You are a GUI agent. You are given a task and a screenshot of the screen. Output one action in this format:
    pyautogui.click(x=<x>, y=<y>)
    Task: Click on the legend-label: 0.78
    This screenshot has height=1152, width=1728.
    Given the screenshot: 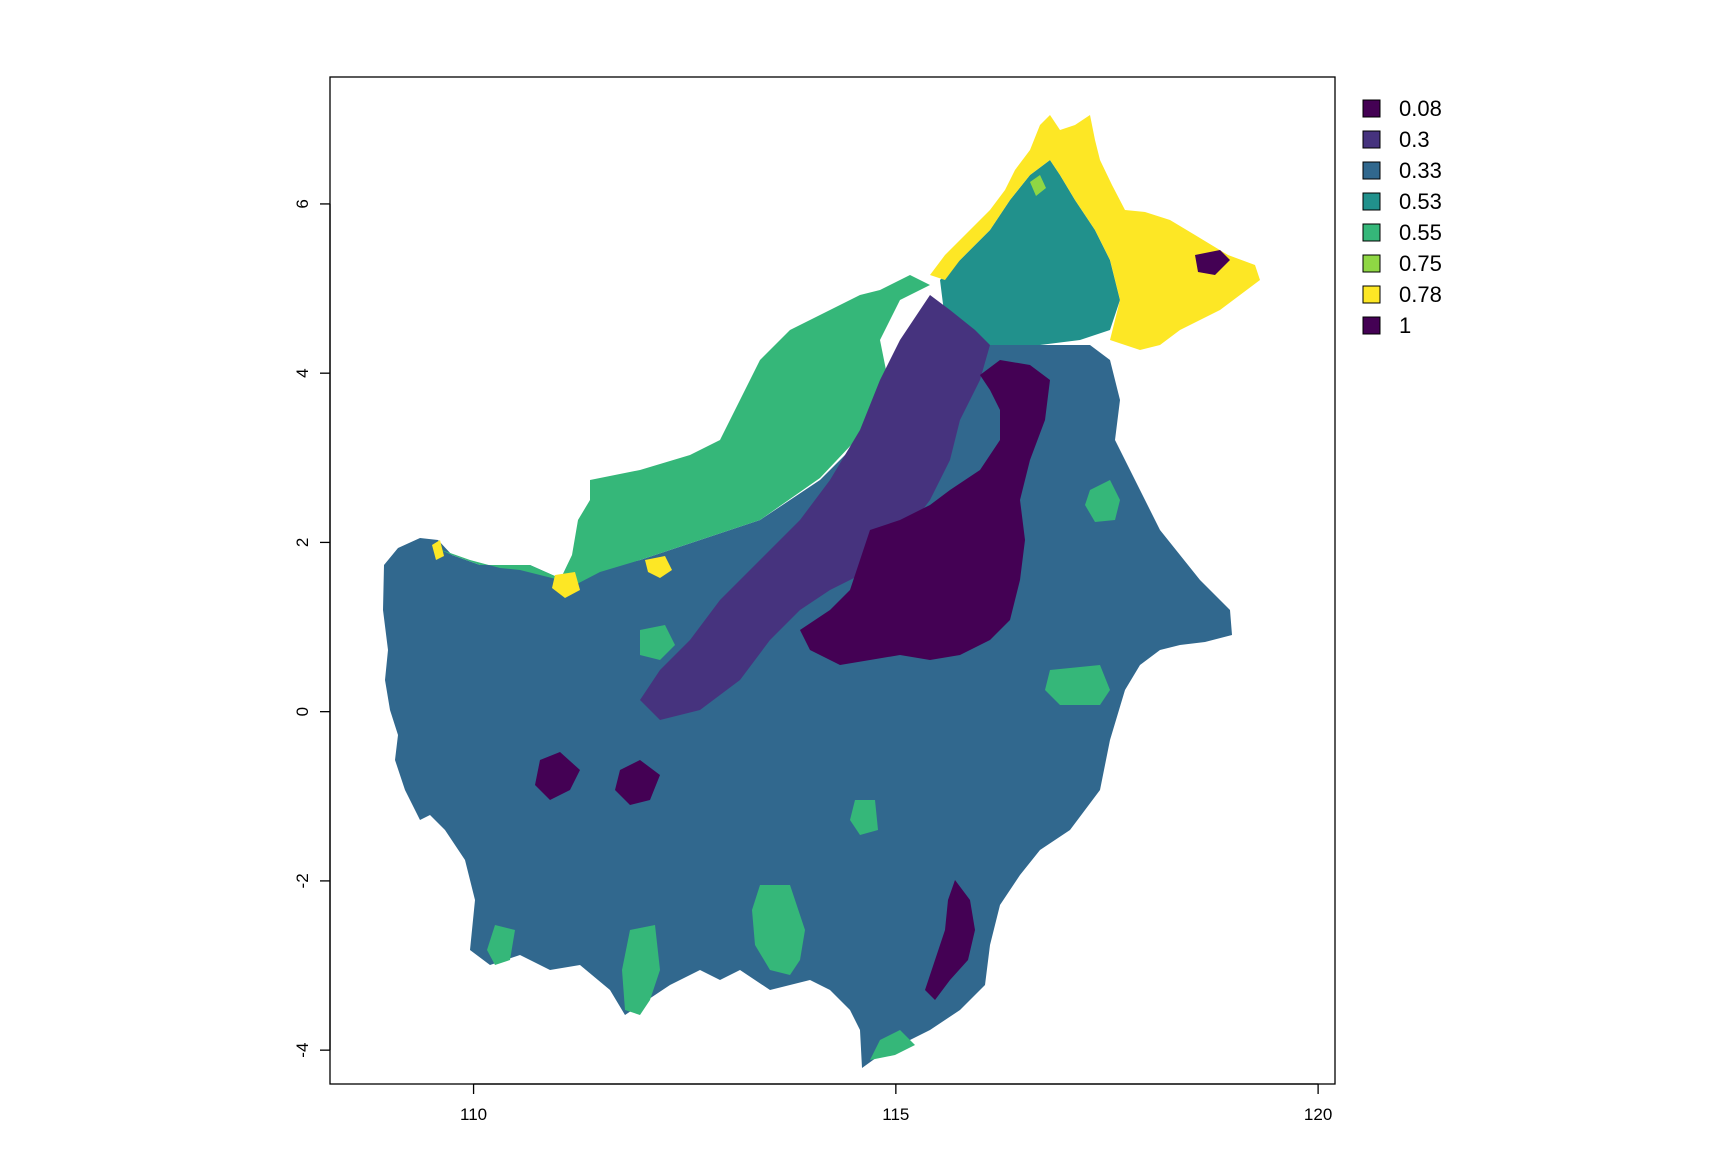 What is the action you would take?
    pyautogui.click(x=1420, y=294)
    